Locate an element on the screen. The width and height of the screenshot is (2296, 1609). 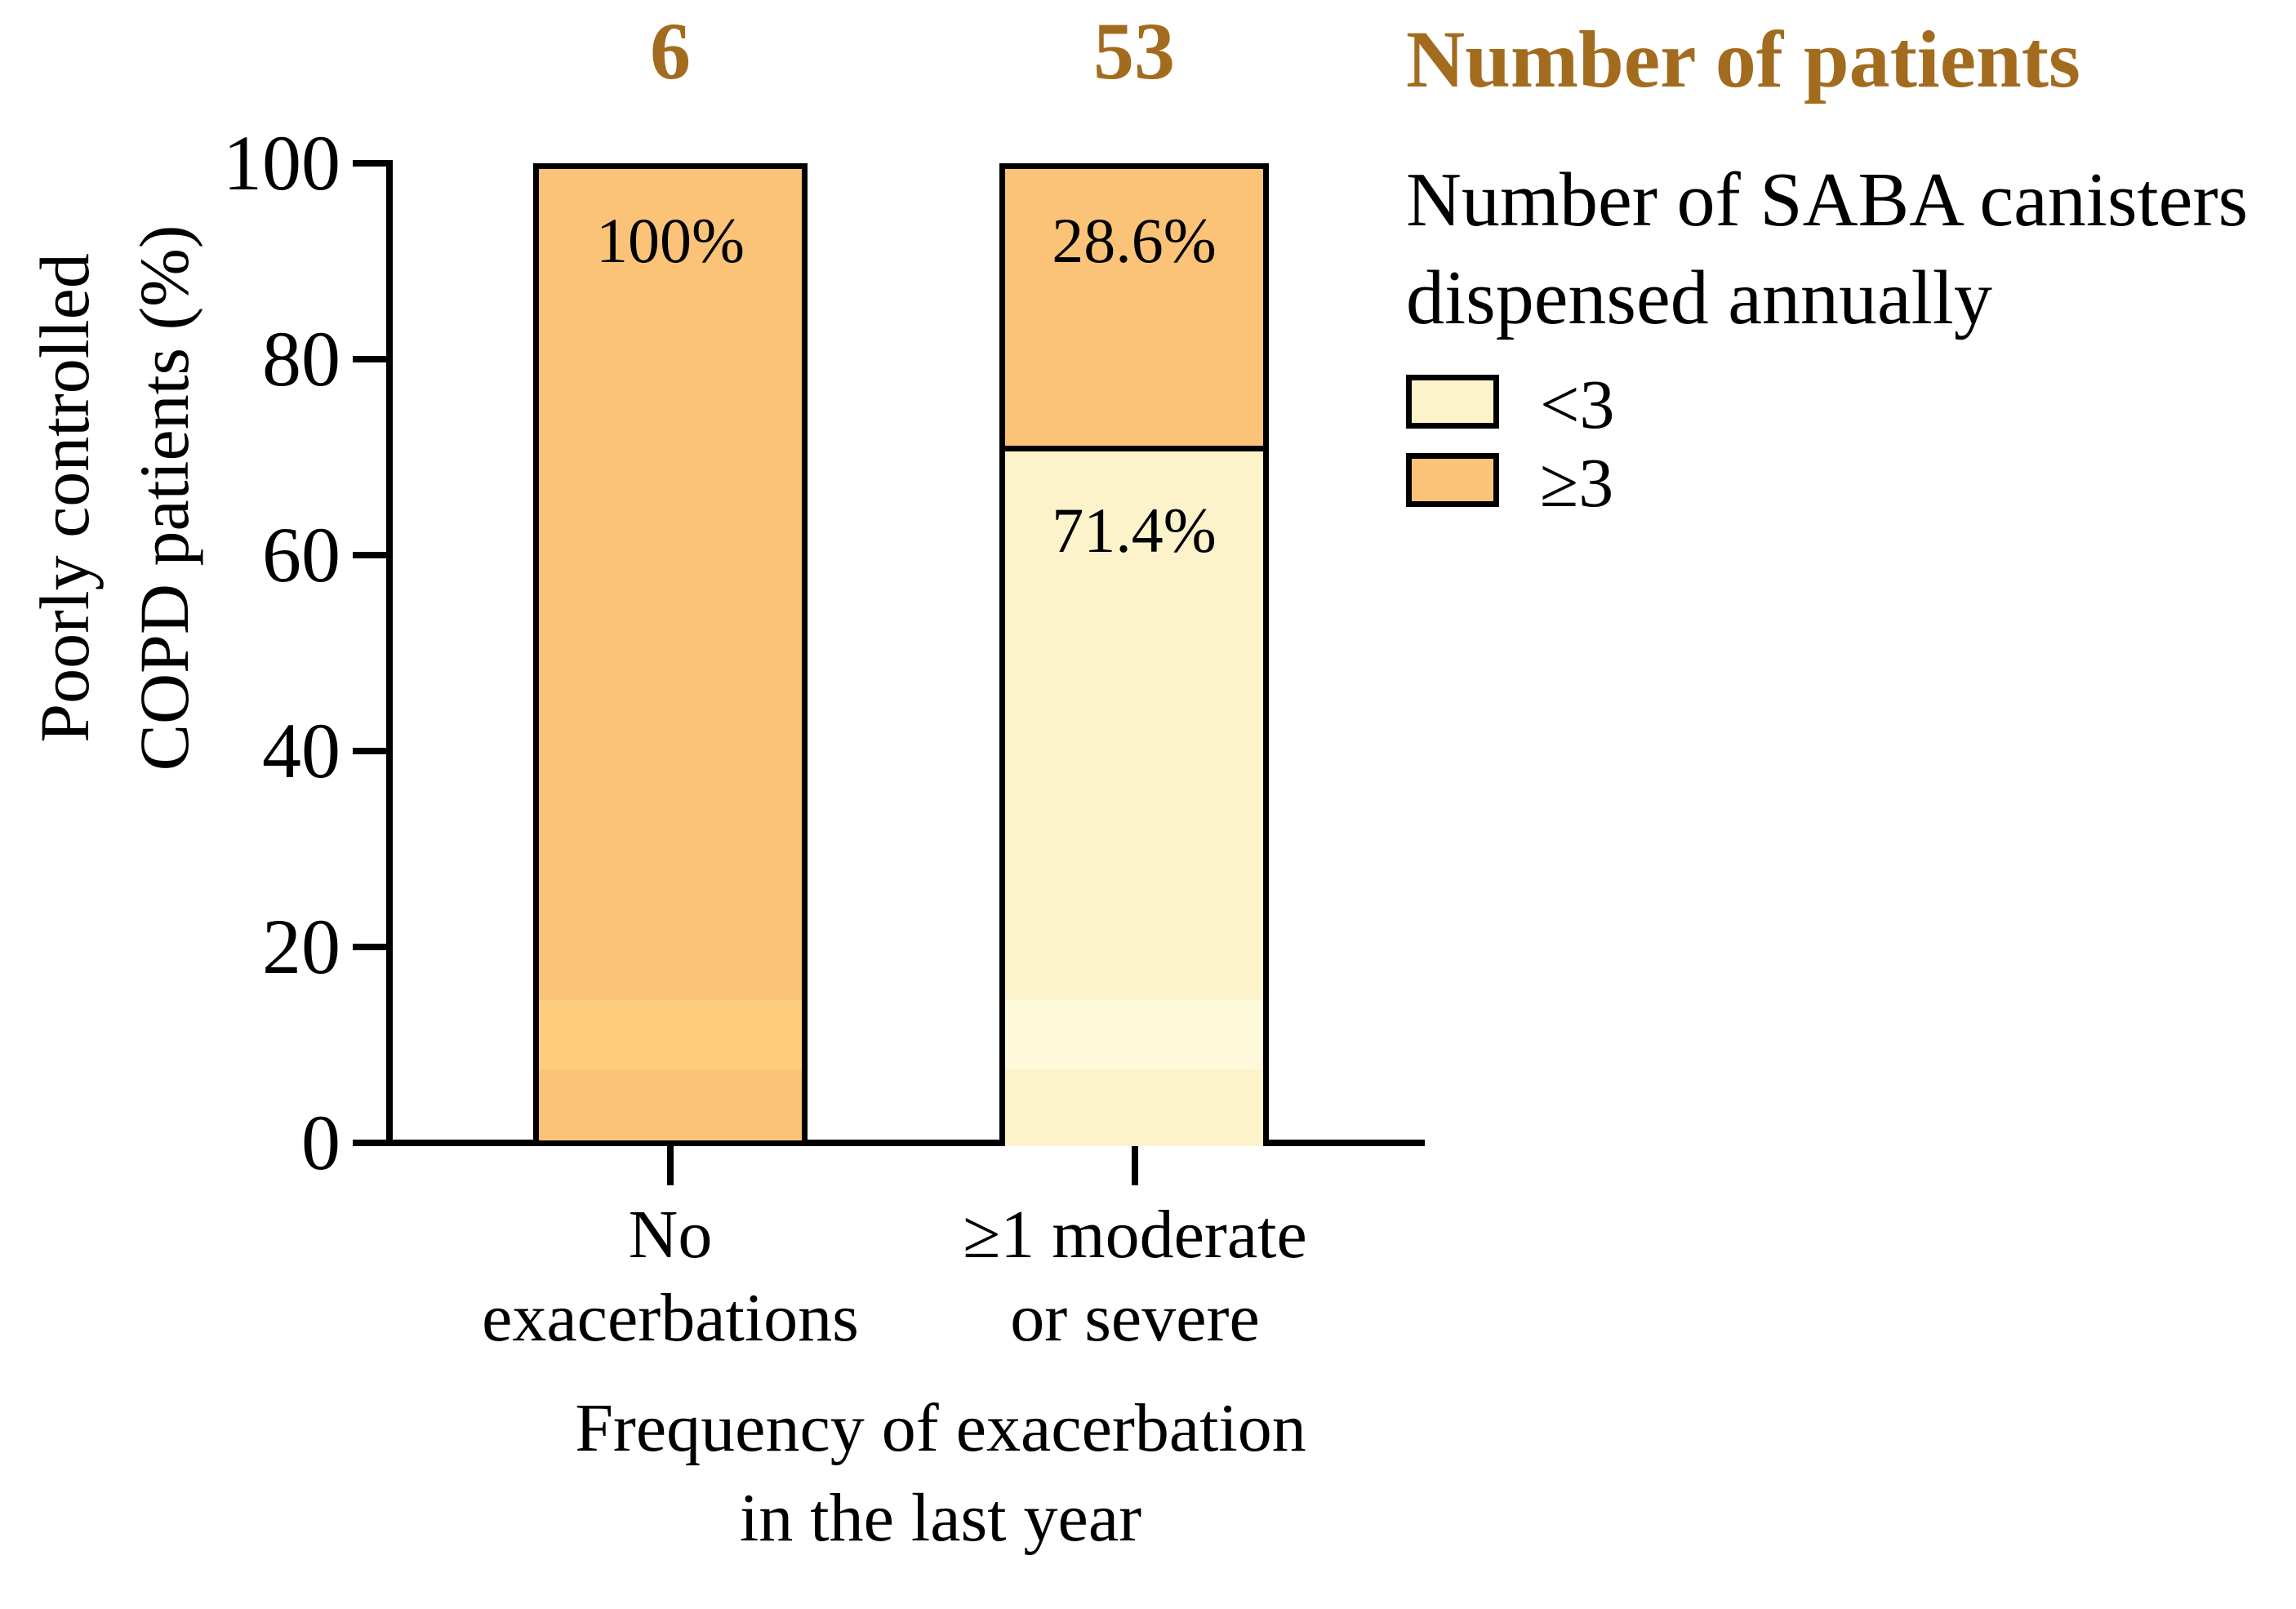
category-label-no-exacerbations: No exacerbations is located at coordinates (670, 1276).